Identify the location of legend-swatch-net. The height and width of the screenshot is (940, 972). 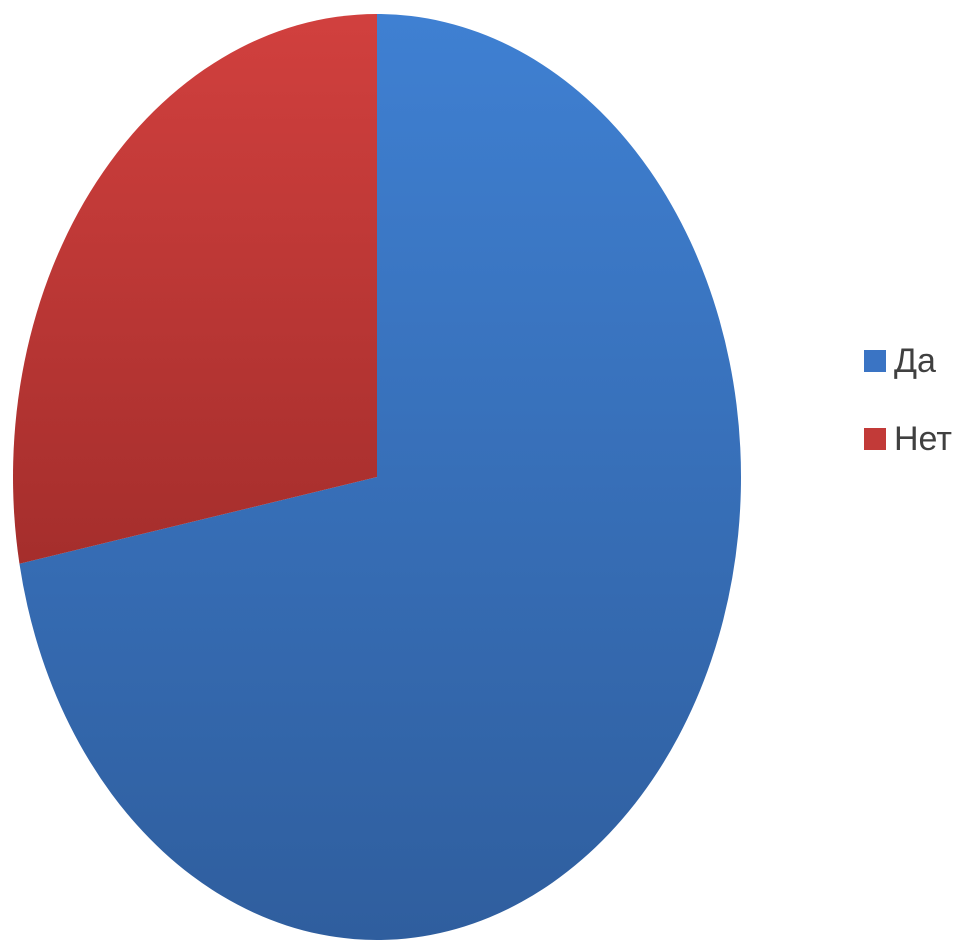
(875, 439).